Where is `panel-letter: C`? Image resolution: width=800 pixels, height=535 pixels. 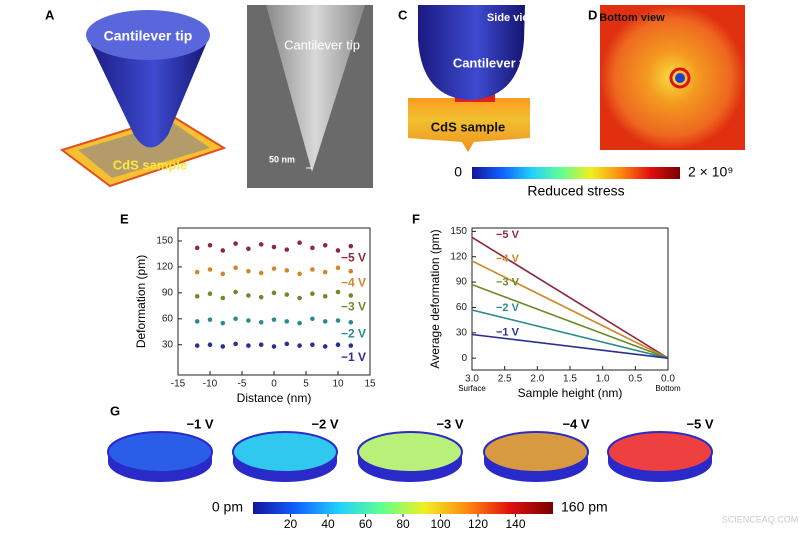 panel-letter: C is located at coordinates (403, 14).